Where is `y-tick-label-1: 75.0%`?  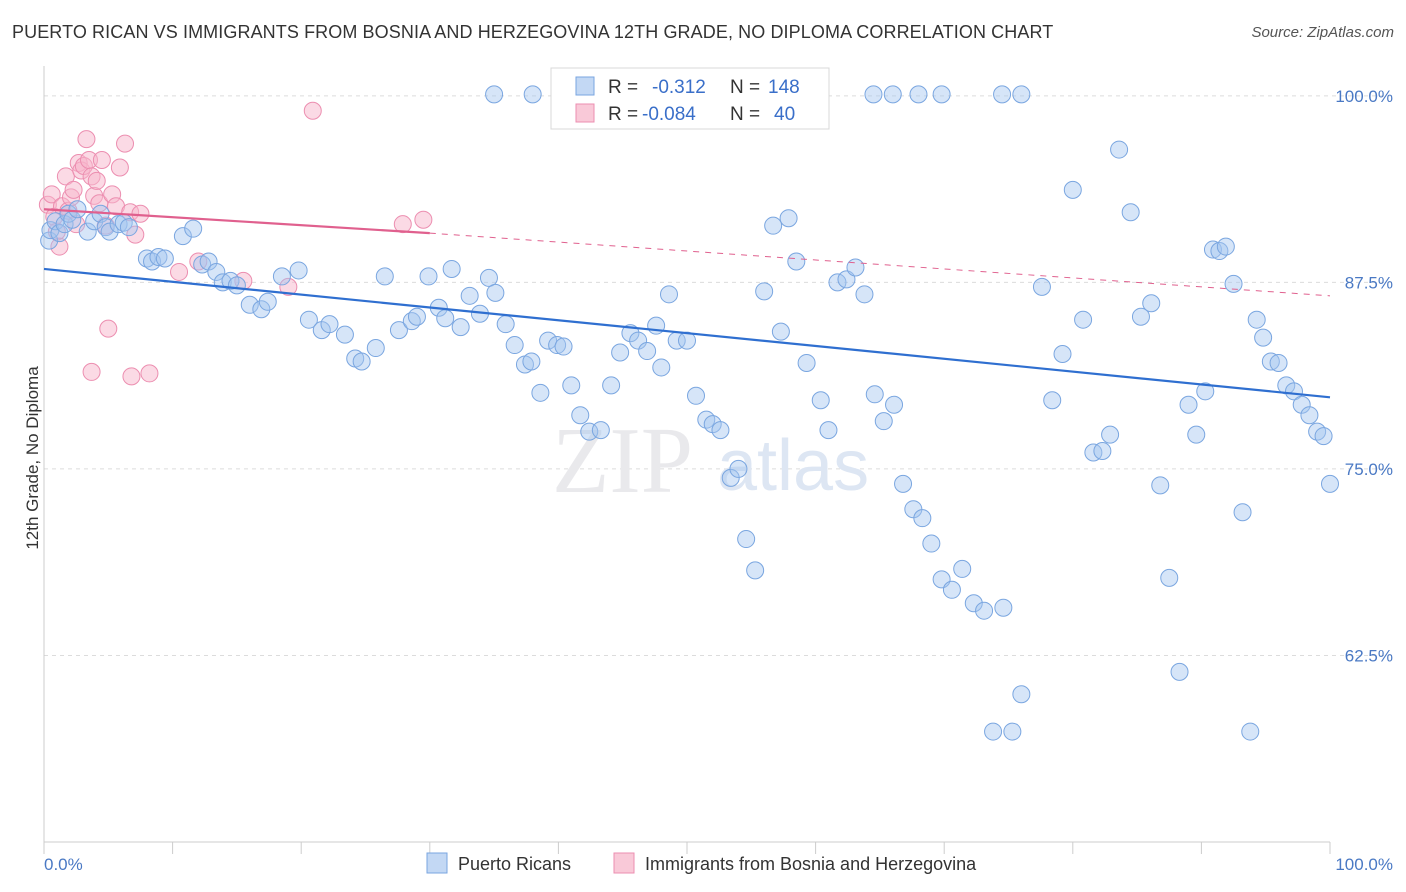 y-tick-label-1: 75.0% is located at coordinates (1369, 469).